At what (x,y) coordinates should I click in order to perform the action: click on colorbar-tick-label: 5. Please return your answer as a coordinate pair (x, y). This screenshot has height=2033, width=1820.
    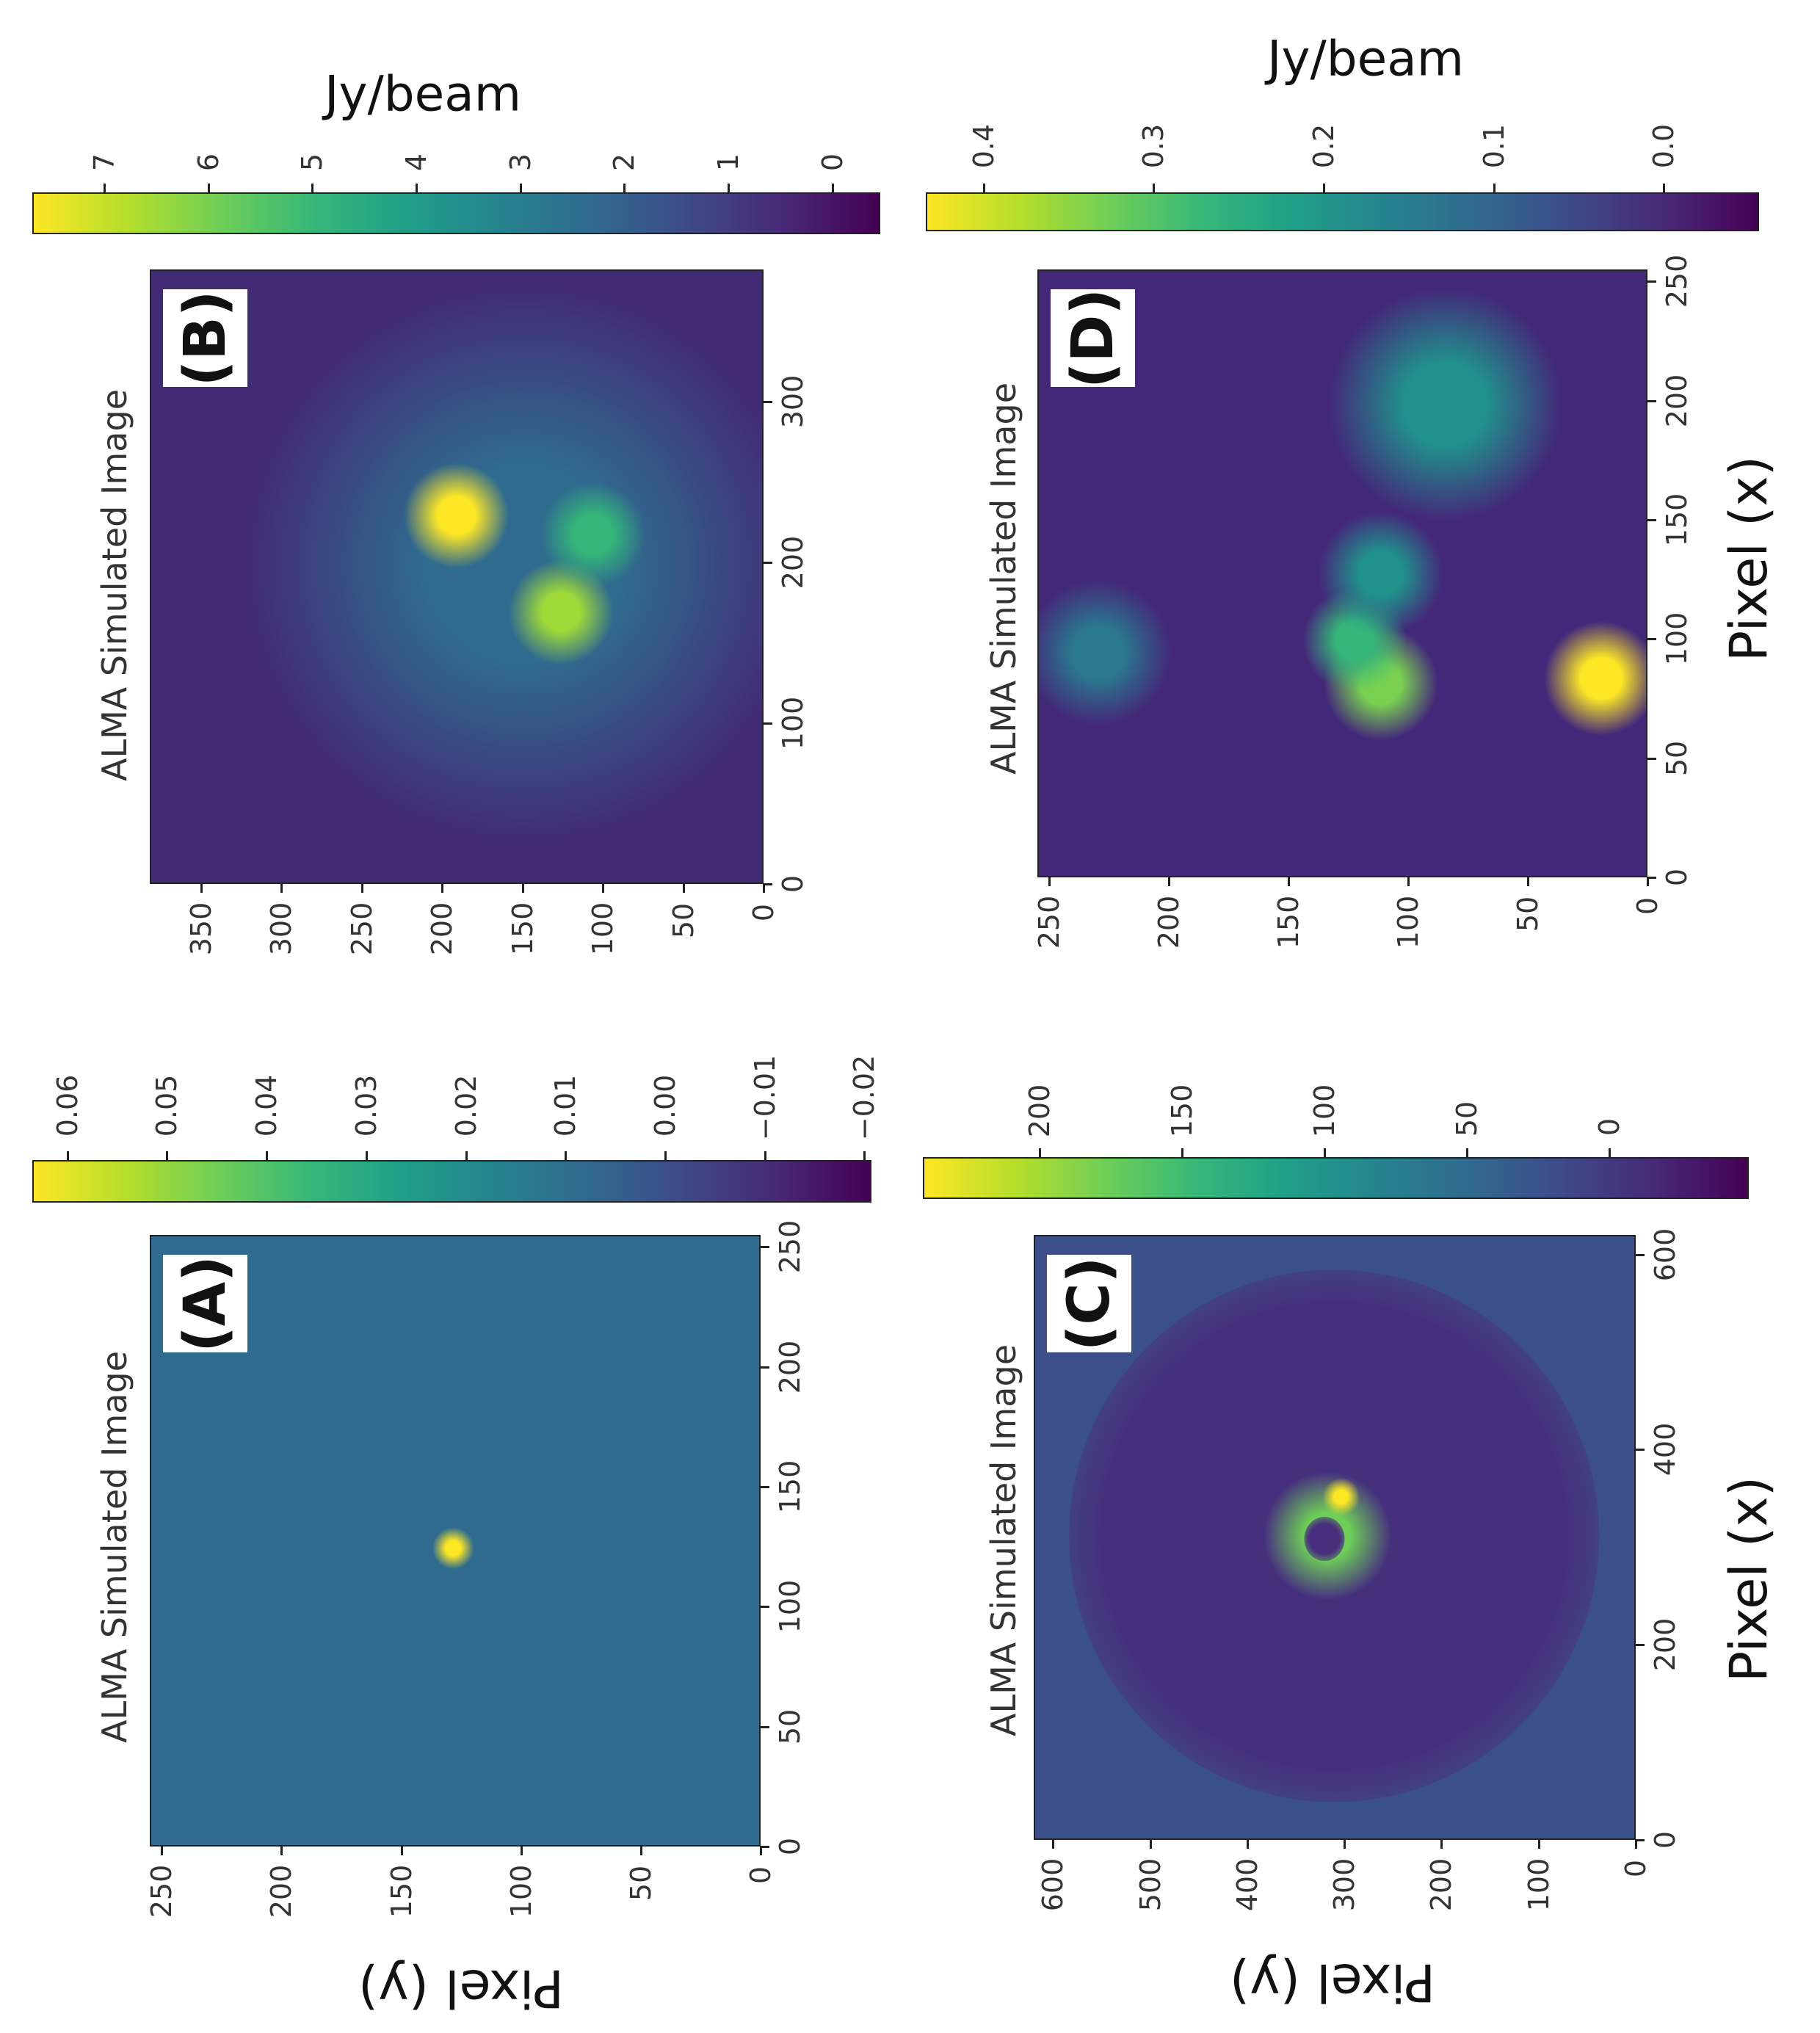
    Looking at the image, I should click on (312, 162).